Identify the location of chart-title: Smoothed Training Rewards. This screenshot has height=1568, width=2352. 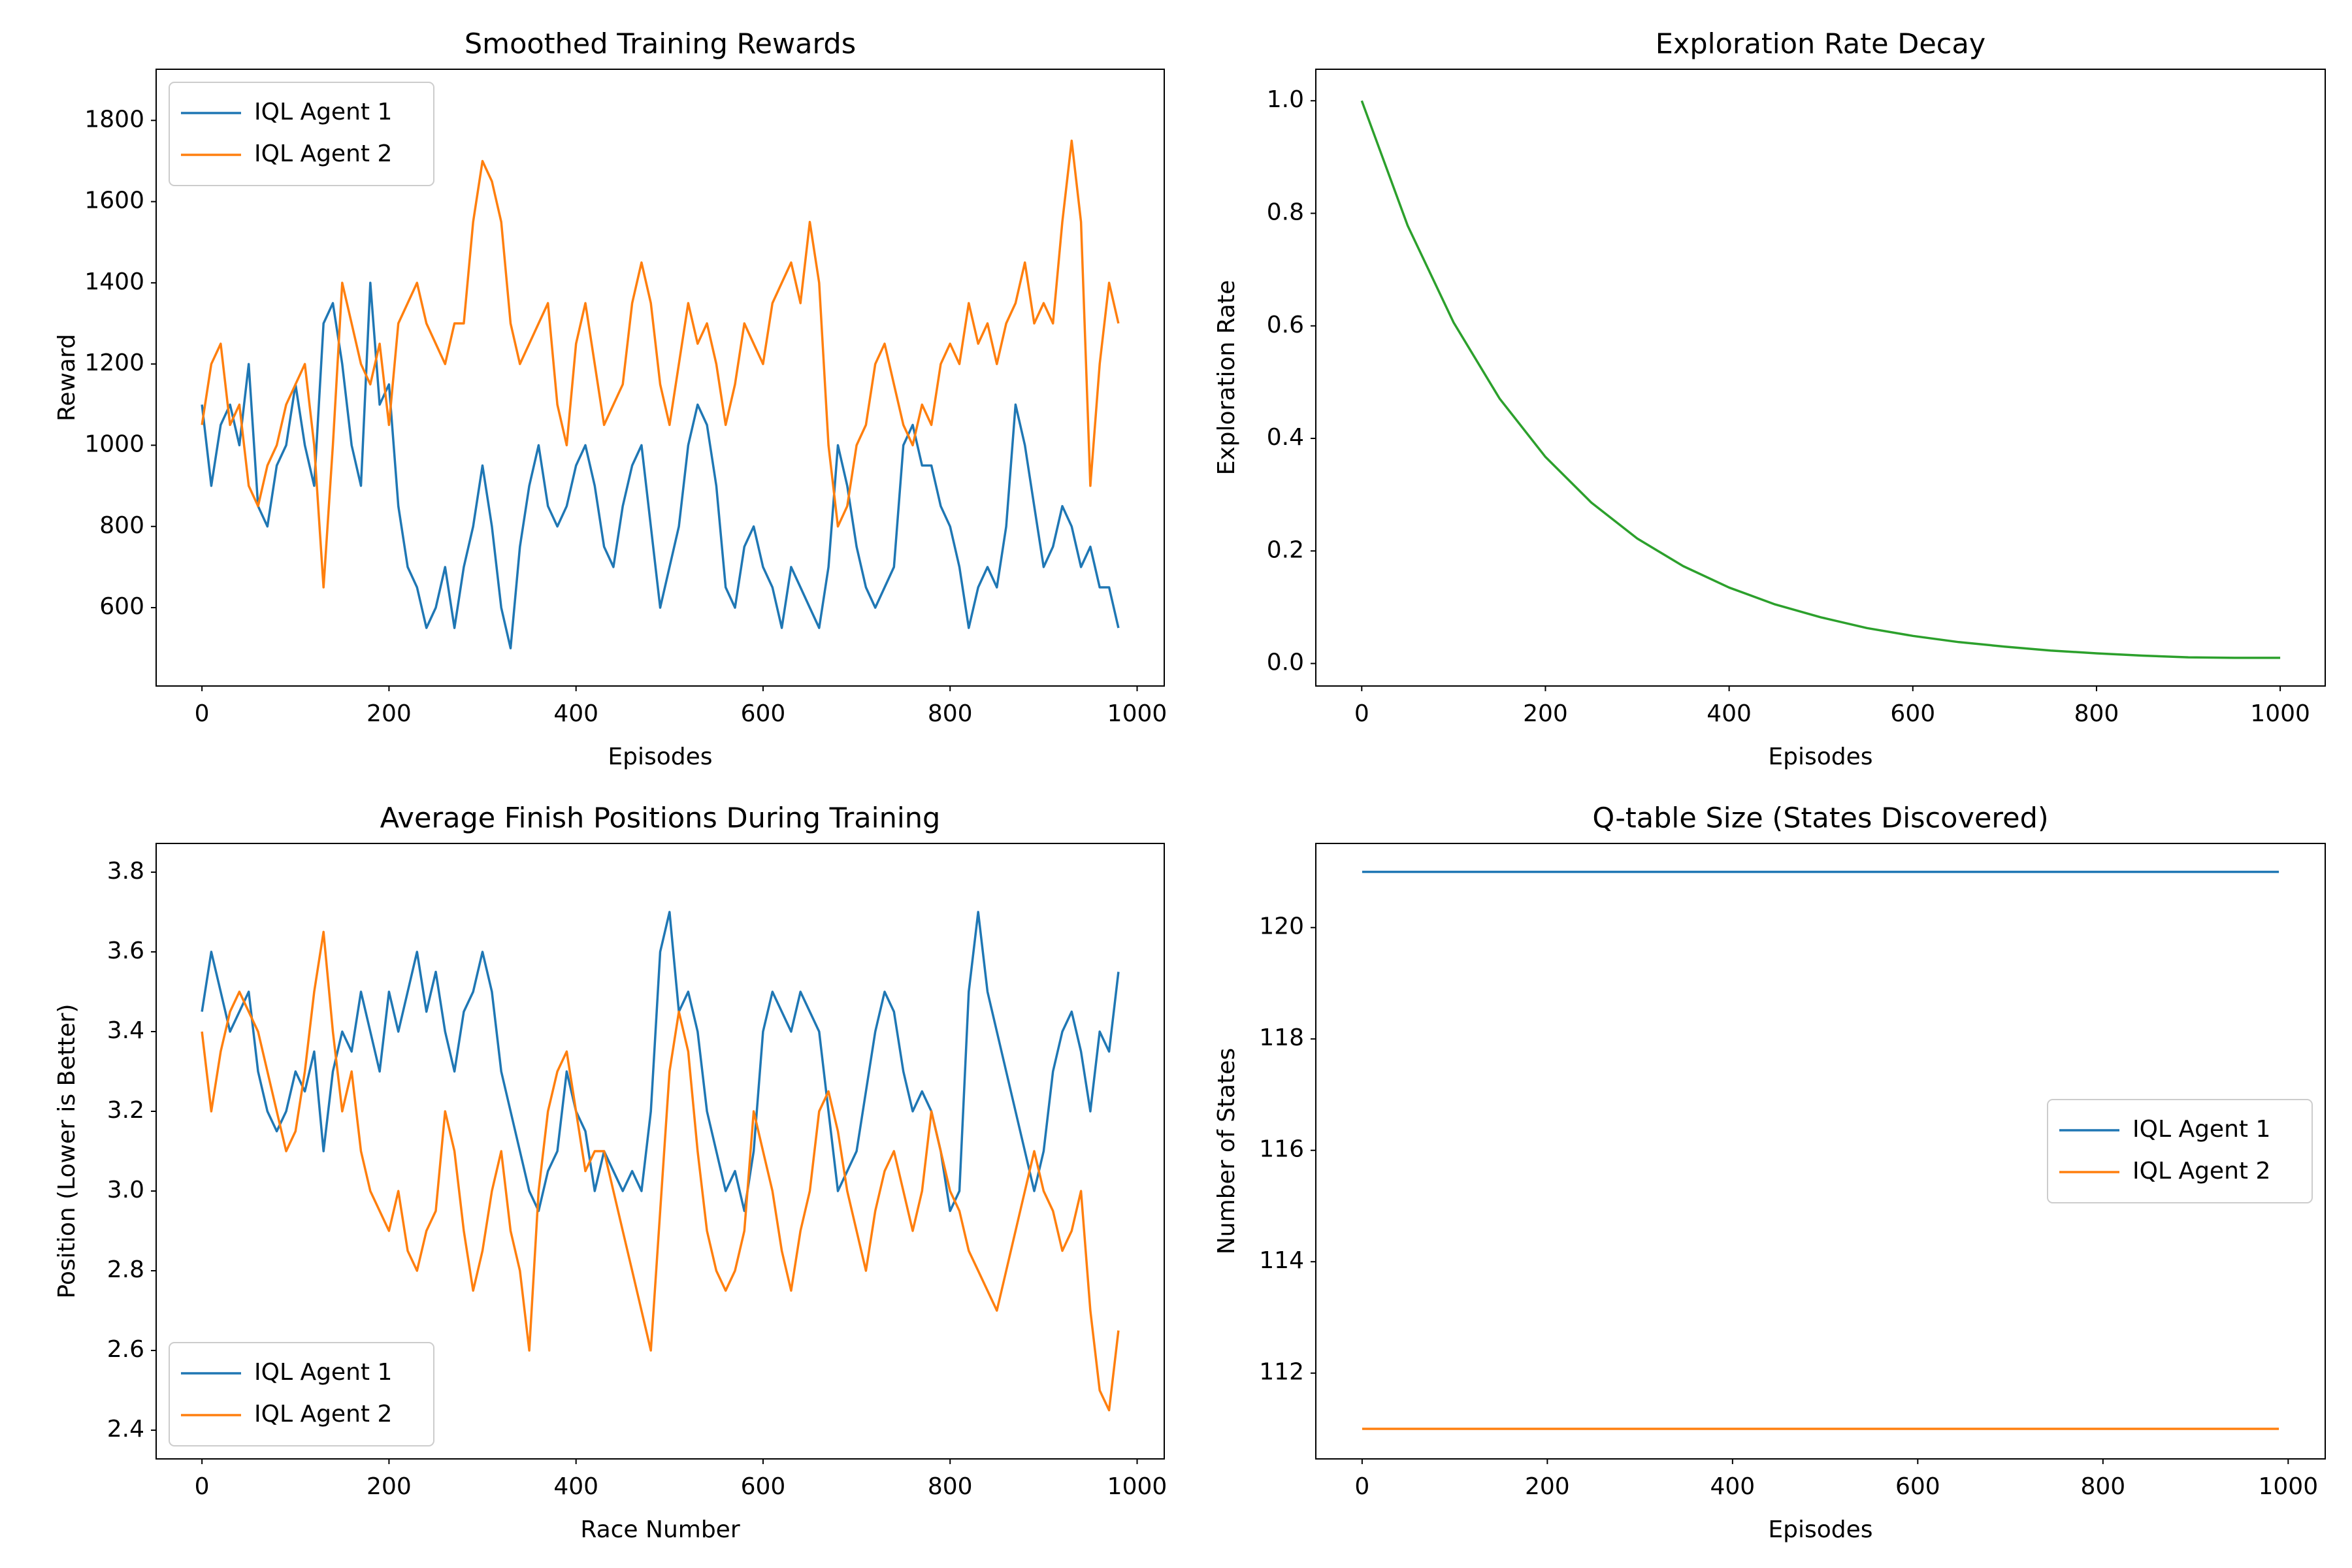
(660, 44).